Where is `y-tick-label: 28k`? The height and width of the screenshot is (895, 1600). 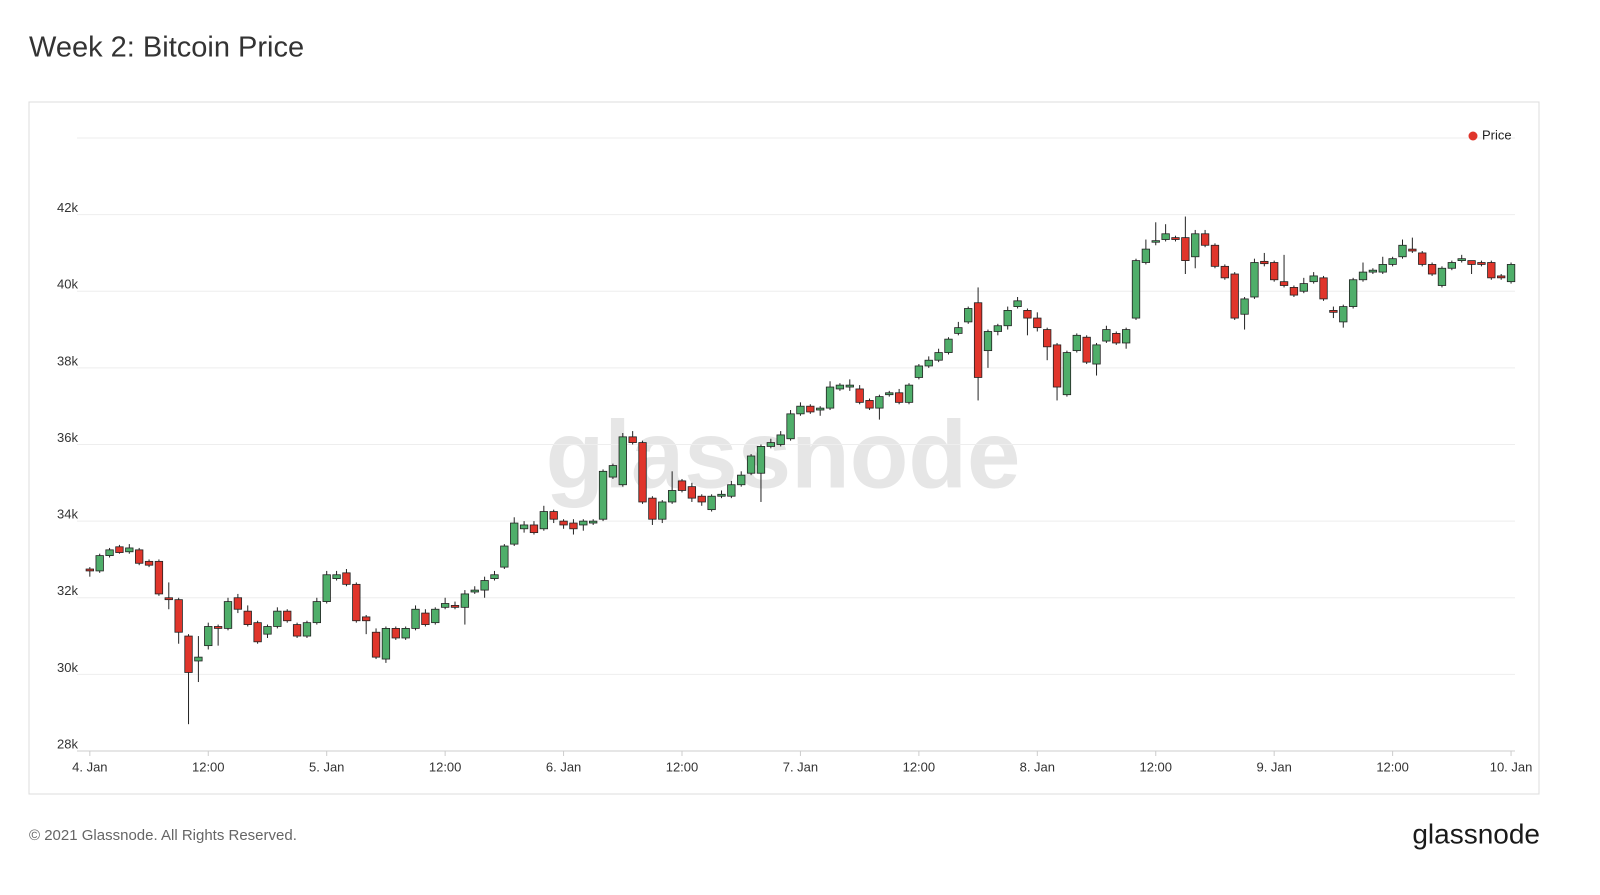 y-tick-label: 28k is located at coordinates (67, 743).